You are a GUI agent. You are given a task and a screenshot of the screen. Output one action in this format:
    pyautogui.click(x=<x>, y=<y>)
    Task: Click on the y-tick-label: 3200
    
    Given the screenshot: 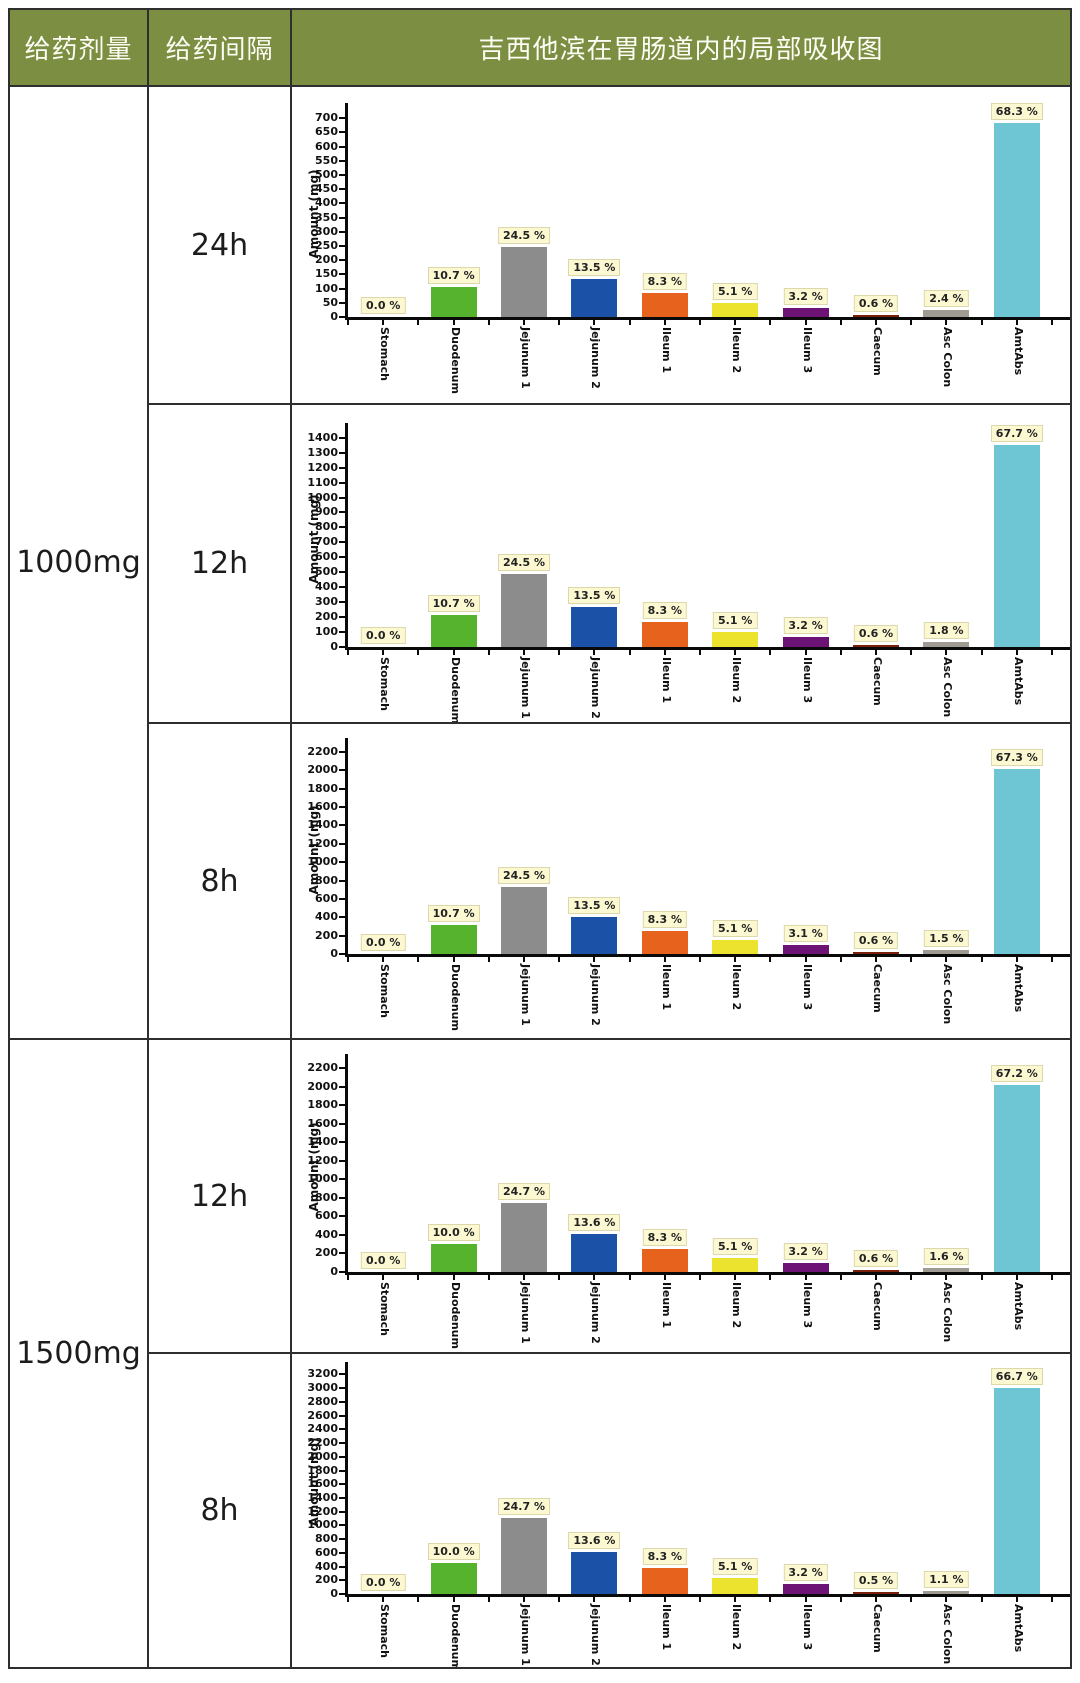 What is the action you would take?
    pyautogui.click(x=322, y=1374)
    